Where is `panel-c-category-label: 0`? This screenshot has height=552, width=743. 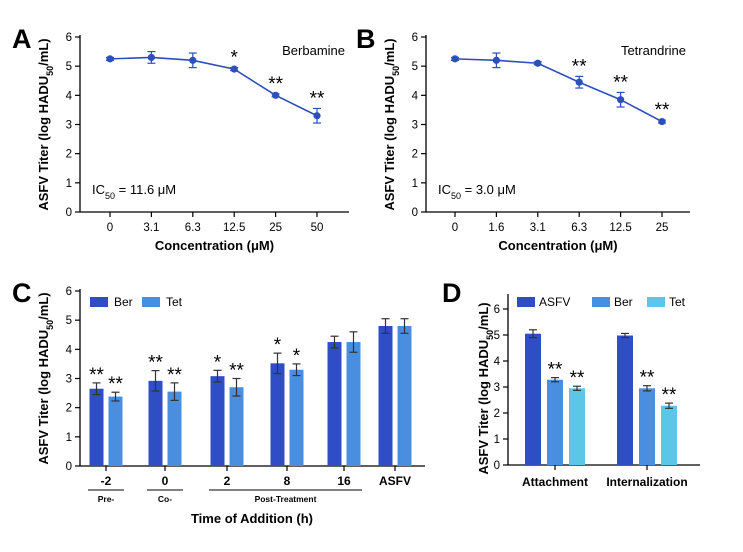 panel-c-category-label: 0 is located at coordinates (165, 481).